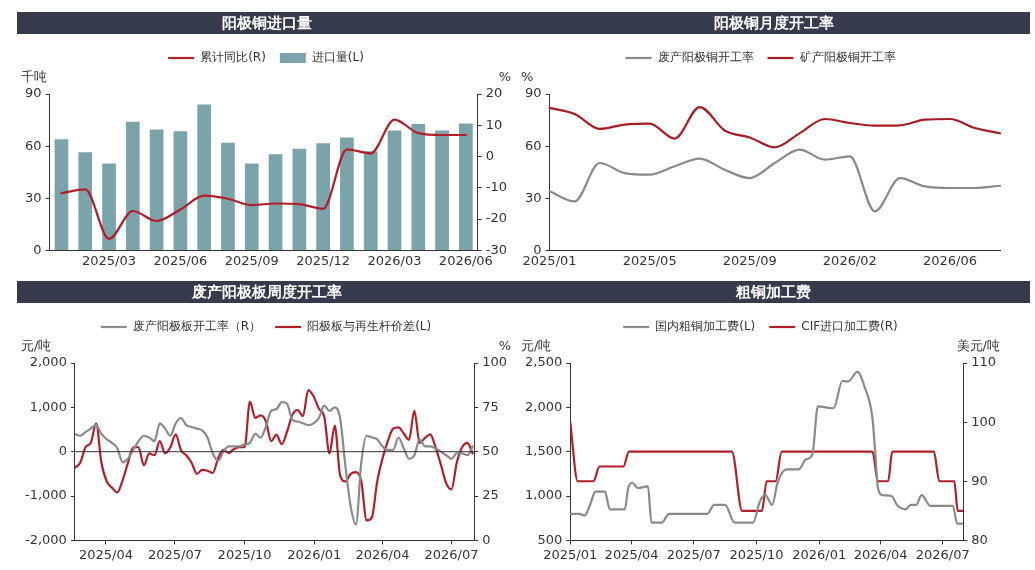 Image resolution: width=1035 pixels, height=570 pixels. Describe the element at coordinates (233, 57) in the screenshot. I see `legend-label: 累计同比(R)` at that location.